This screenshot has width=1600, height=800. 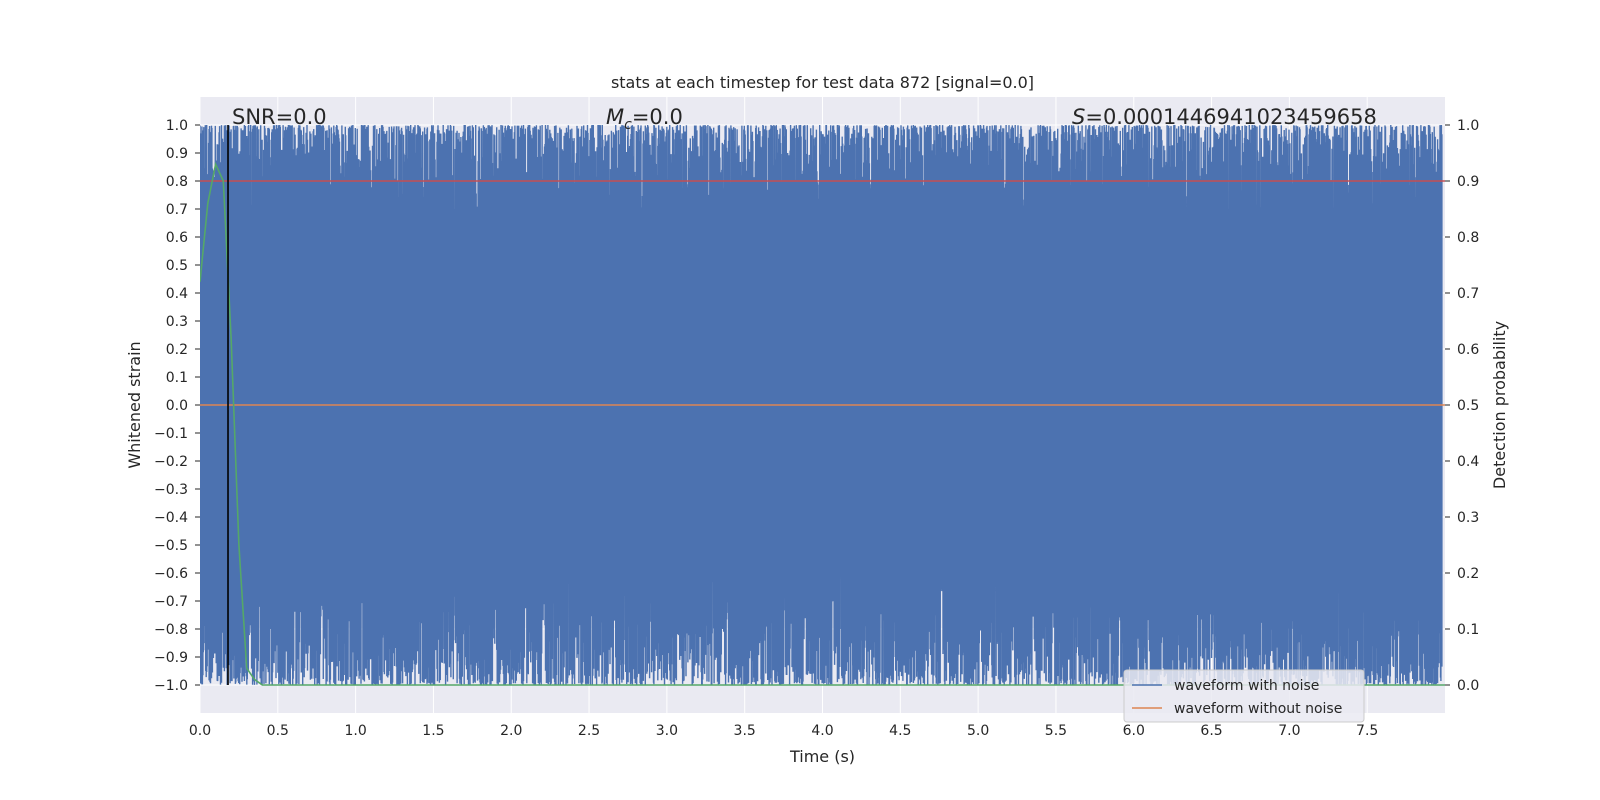 What do you see at coordinates (1468, 294) in the screenshot?
I see `y-tick-label-right: 0.7` at bounding box center [1468, 294].